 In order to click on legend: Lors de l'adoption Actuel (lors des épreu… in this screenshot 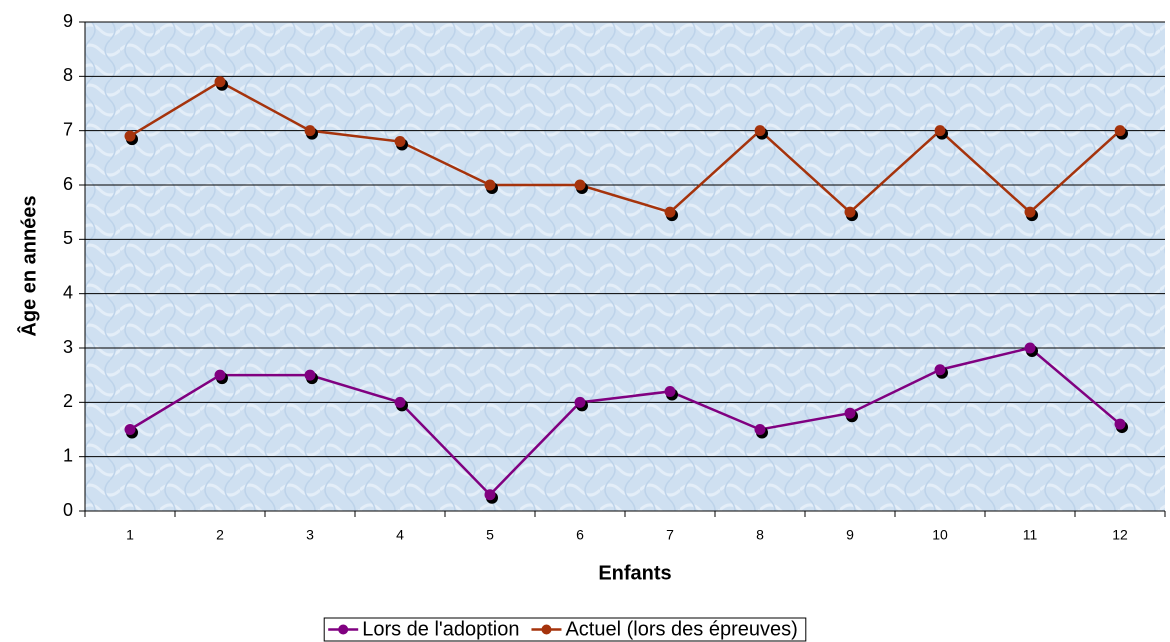, I will do `click(565, 629)`.